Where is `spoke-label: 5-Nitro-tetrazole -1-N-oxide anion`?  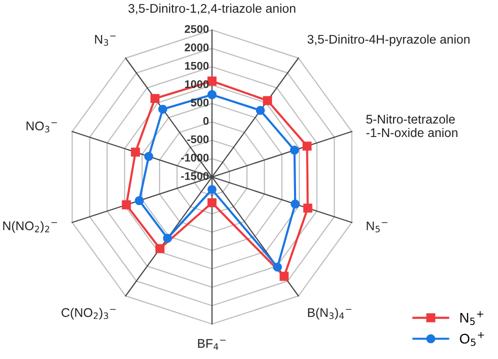 spoke-label: 5-Nitro-tetrazole -1-N-oxide anion is located at coordinates (412, 126).